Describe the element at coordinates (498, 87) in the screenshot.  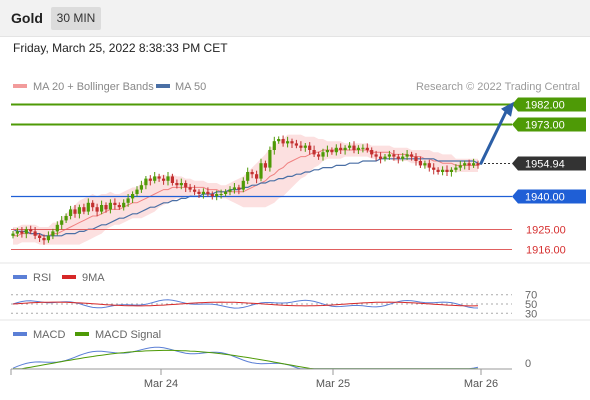
I see `copyright-text: Research © 2022 Trading Central` at that location.